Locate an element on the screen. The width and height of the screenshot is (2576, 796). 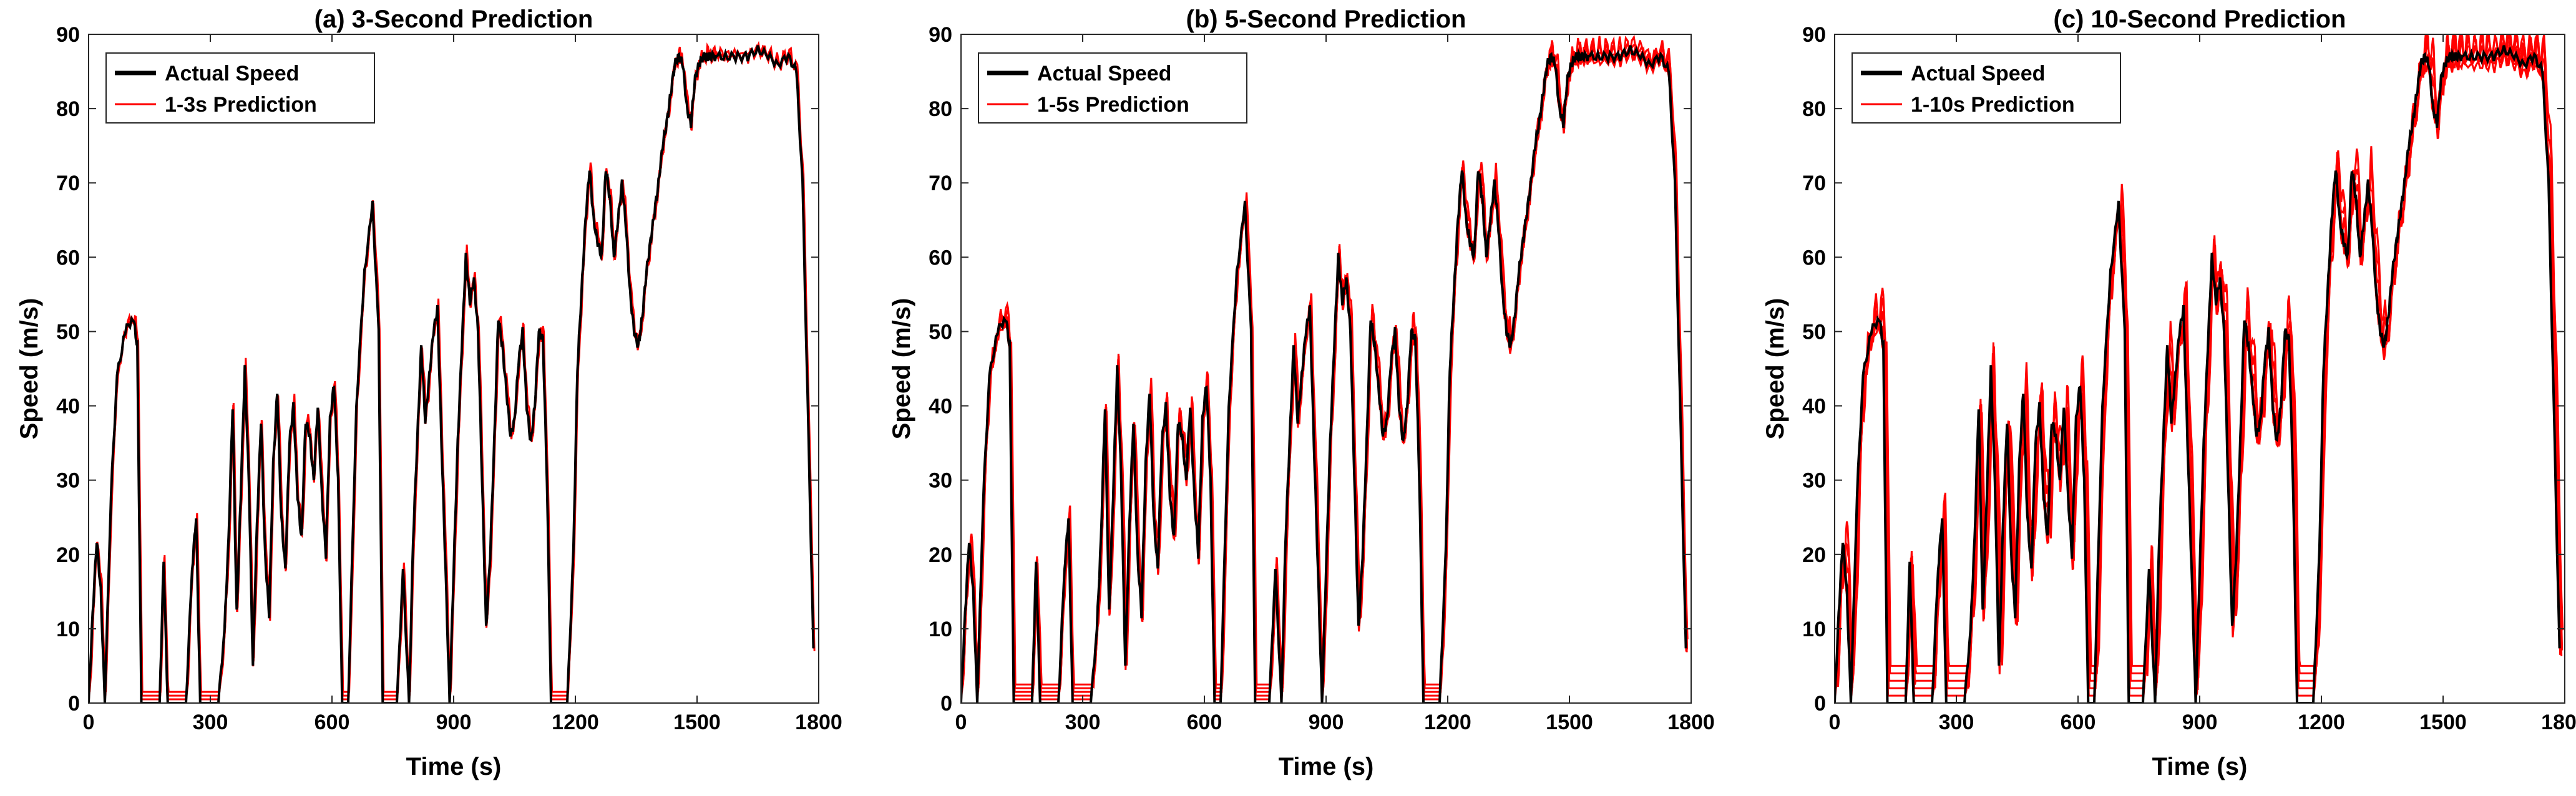
chart-title: (a) 3-Second Prediction is located at coordinates (454, 19).